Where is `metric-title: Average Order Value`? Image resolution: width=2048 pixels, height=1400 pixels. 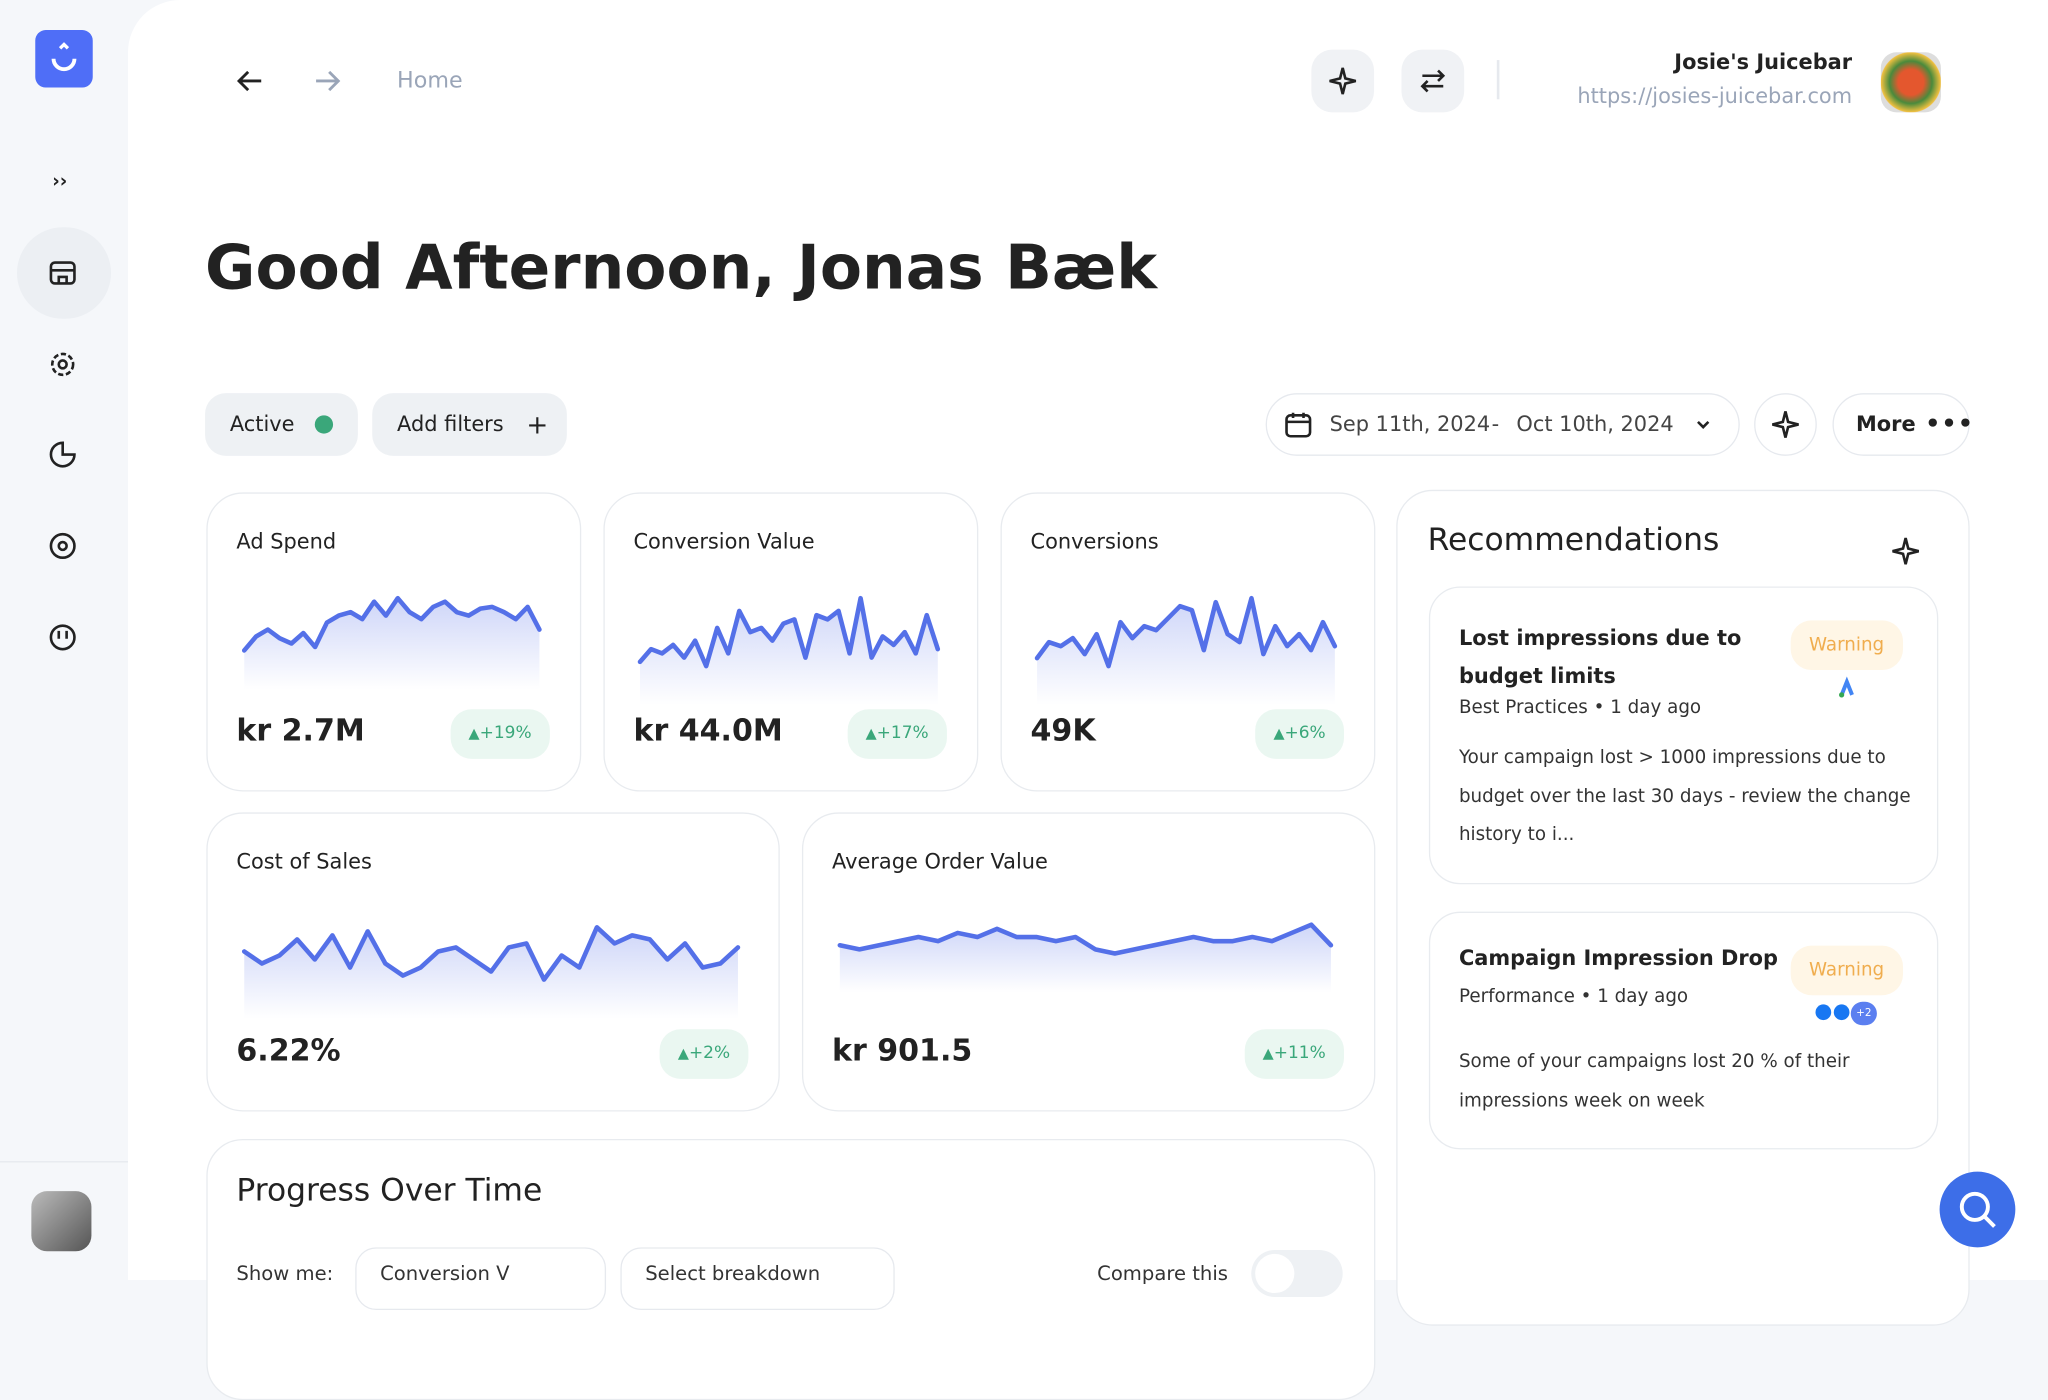 metric-title: Average Order Value is located at coordinates (939, 861).